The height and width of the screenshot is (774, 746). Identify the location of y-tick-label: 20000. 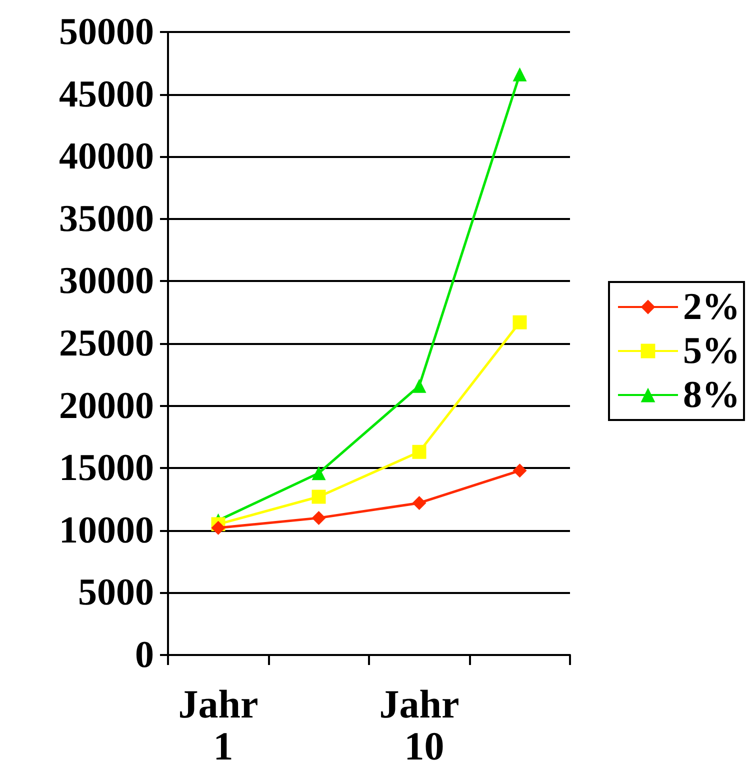
(106, 405).